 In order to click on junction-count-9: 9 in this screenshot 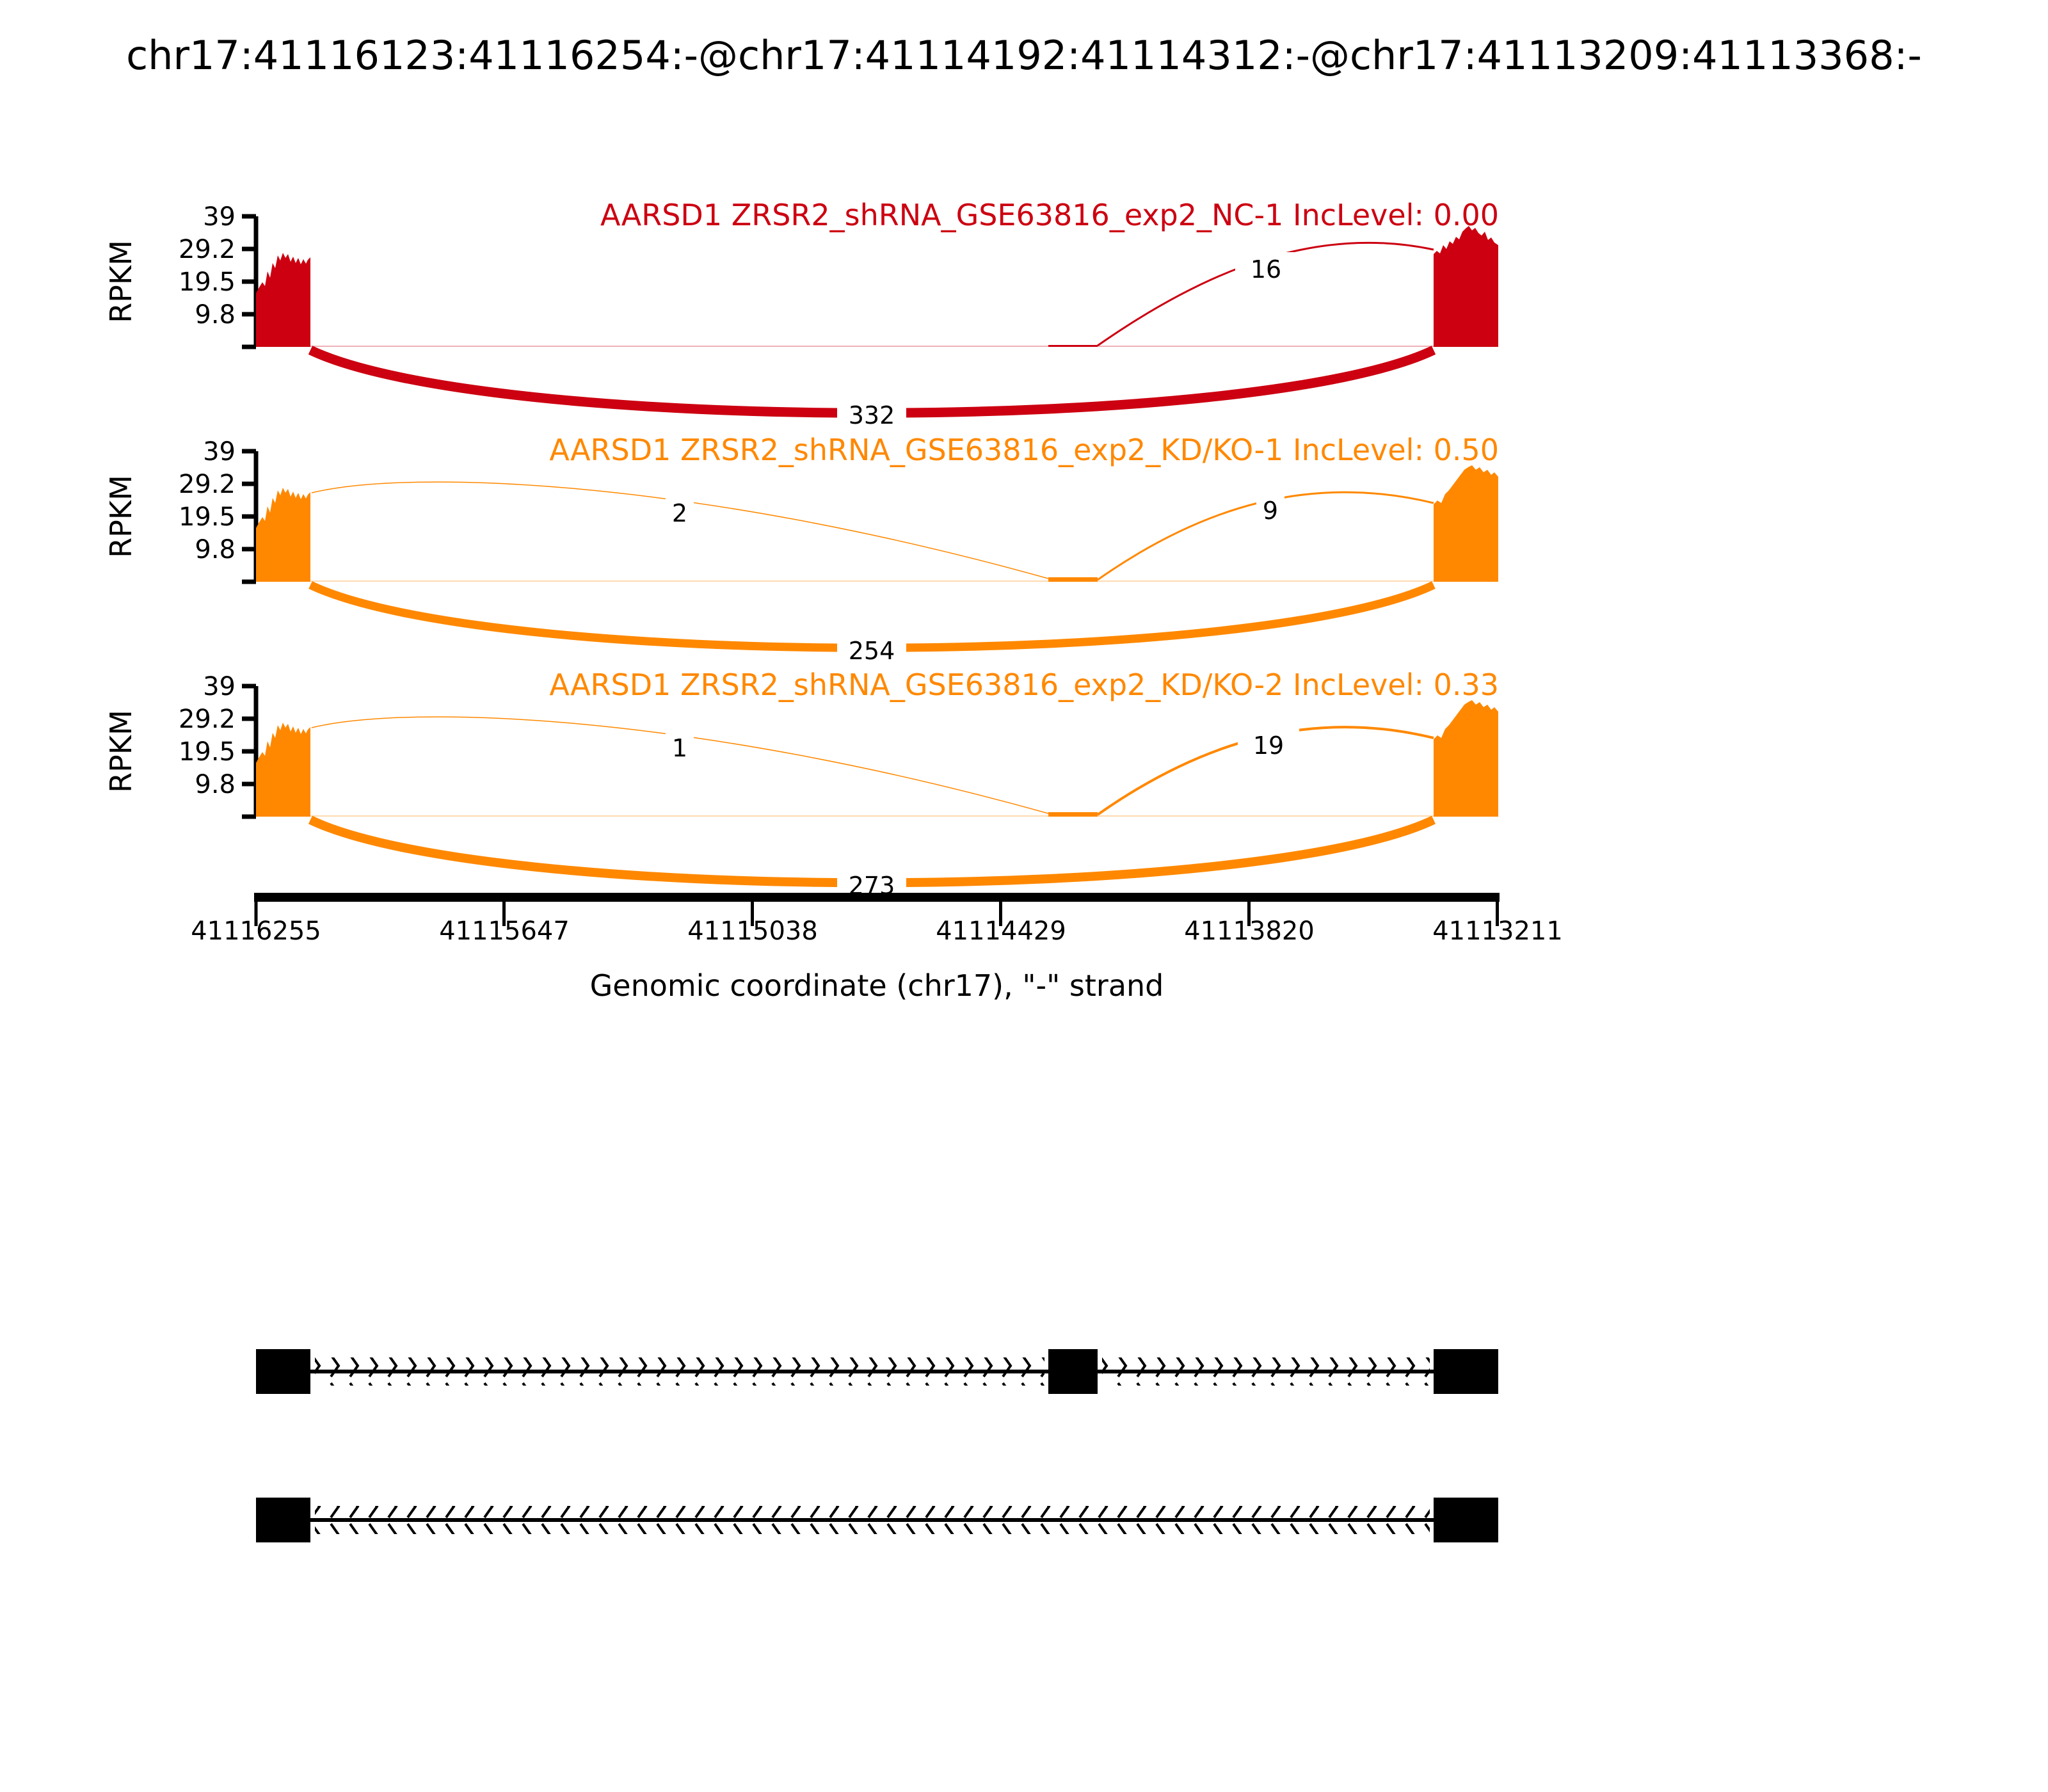, I will do `click(1270, 511)`.